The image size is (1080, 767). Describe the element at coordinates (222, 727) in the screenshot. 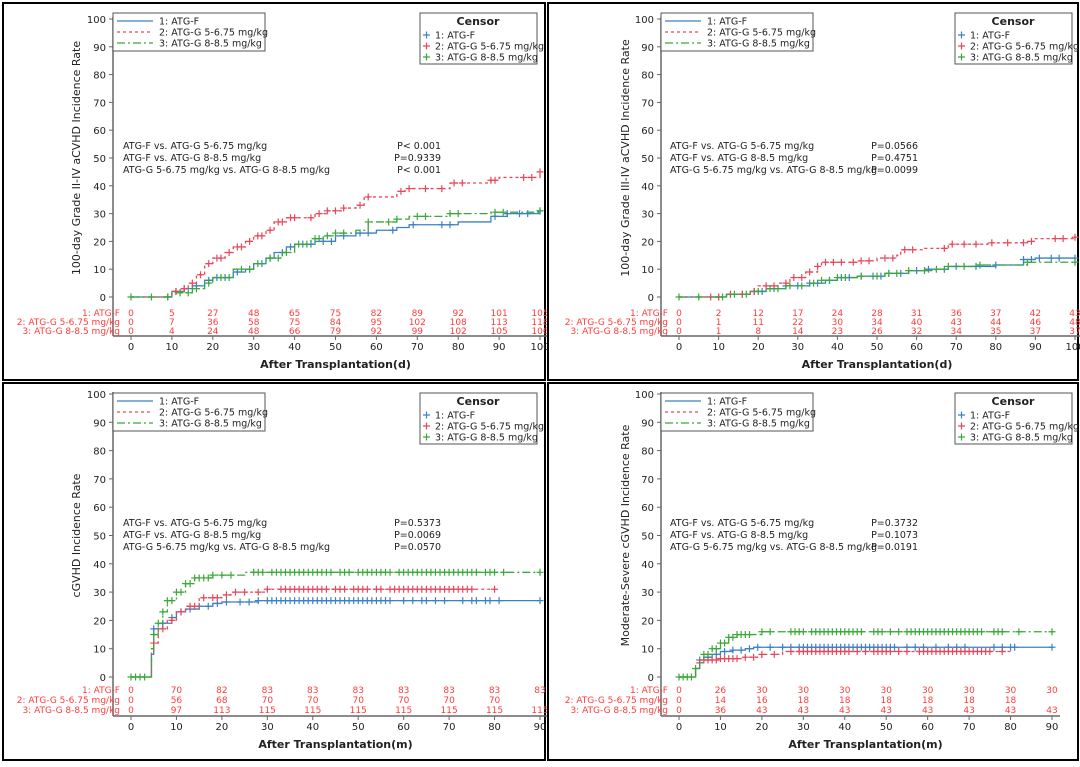

I see `x-tick-label: 20` at that location.